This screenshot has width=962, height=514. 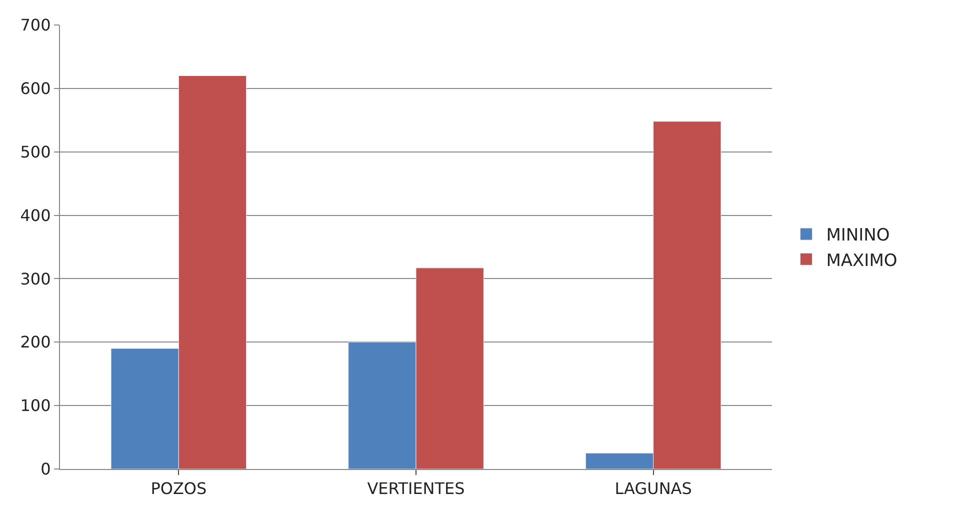 I want to click on y-tick-label: 300, so click(x=35, y=278).